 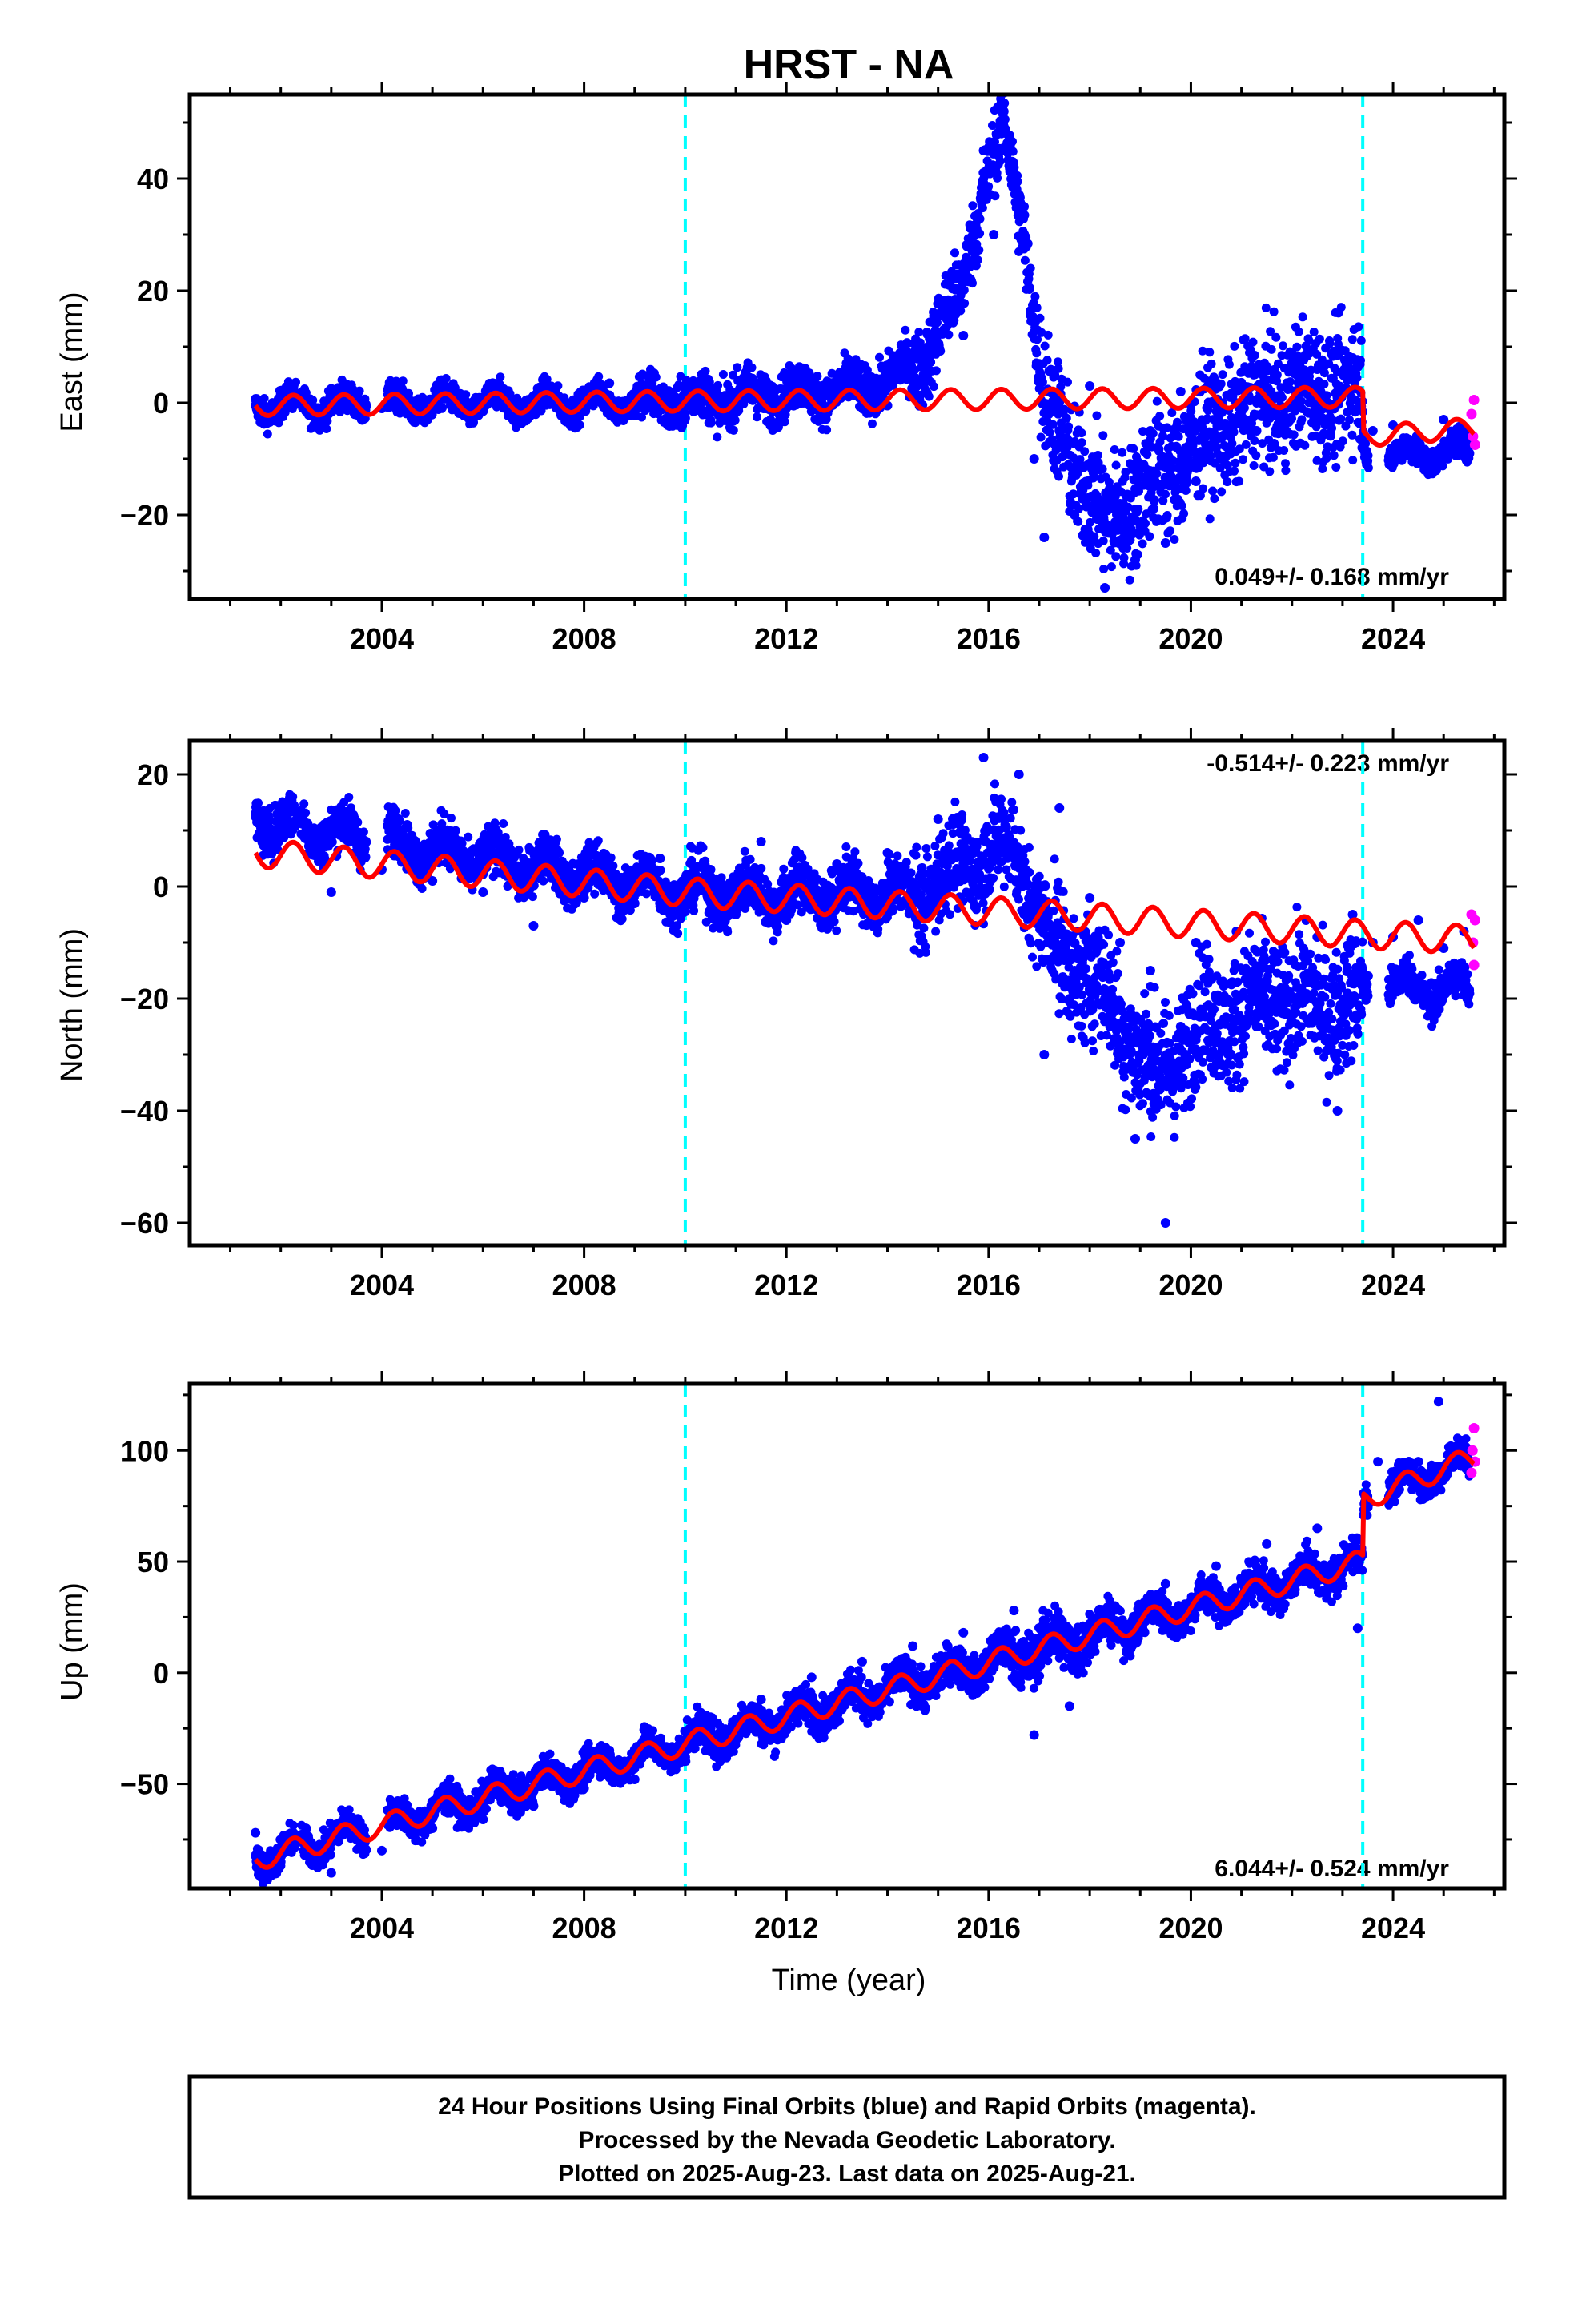 What do you see at coordinates (1328, 763) in the screenshot?
I see `north-rate-label: -0.514+/- 0.223 mm/yr` at bounding box center [1328, 763].